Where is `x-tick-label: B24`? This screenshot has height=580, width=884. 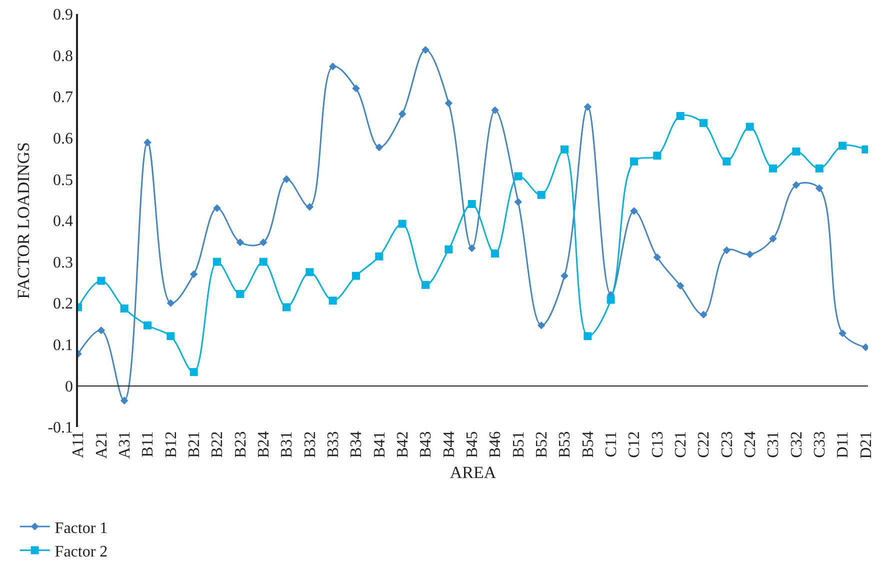 x-tick-label: B24 is located at coordinates (264, 444).